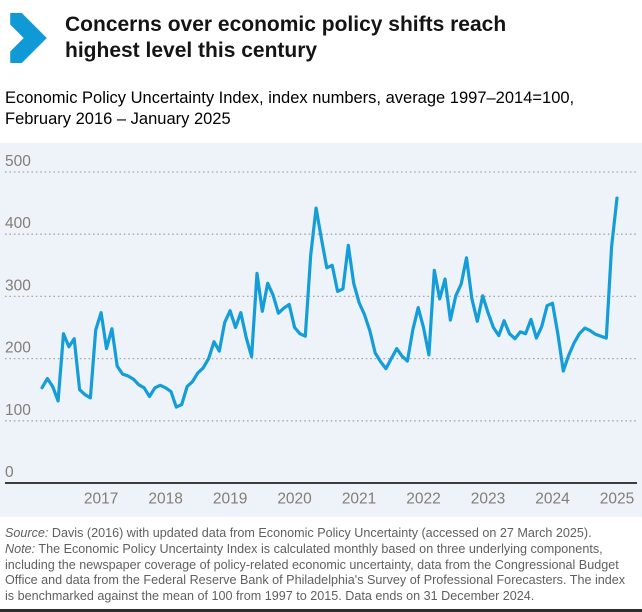 The width and height of the screenshot is (642, 612). Describe the element at coordinates (18, 410) in the screenshot. I see `y-tick-label-100: 100` at that location.